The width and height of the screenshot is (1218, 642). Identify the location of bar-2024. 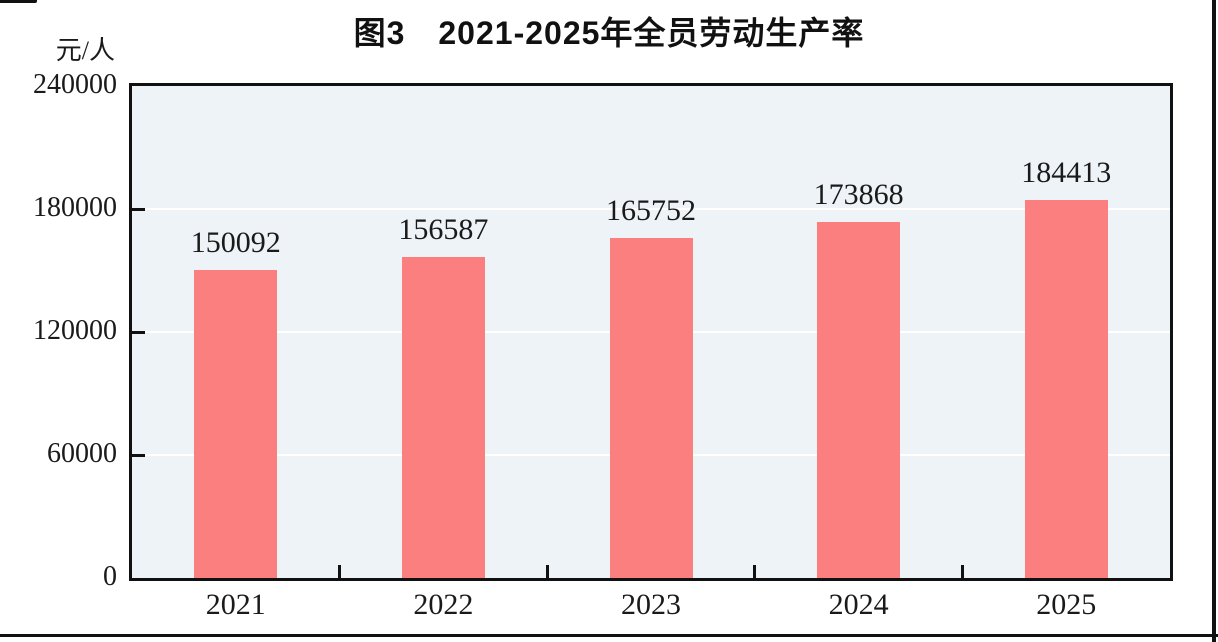
(859, 399).